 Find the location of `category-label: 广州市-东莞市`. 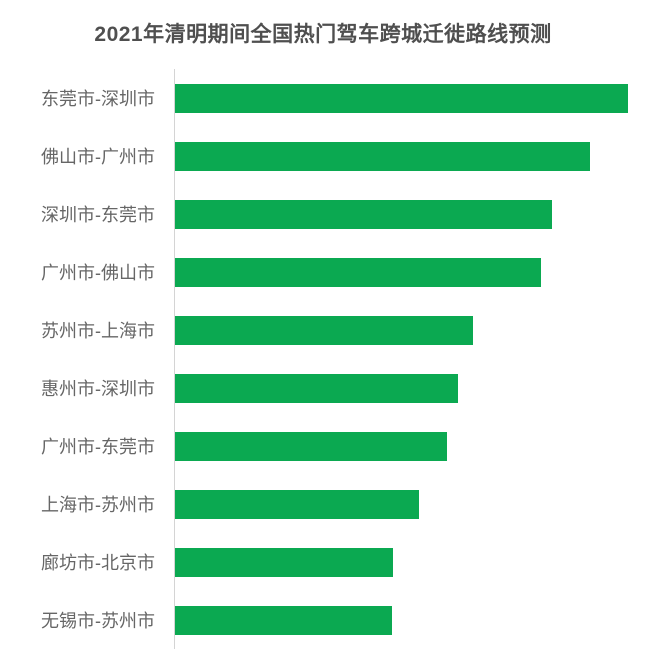

category-label: 广州市-东莞市 is located at coordinates (98, 447).